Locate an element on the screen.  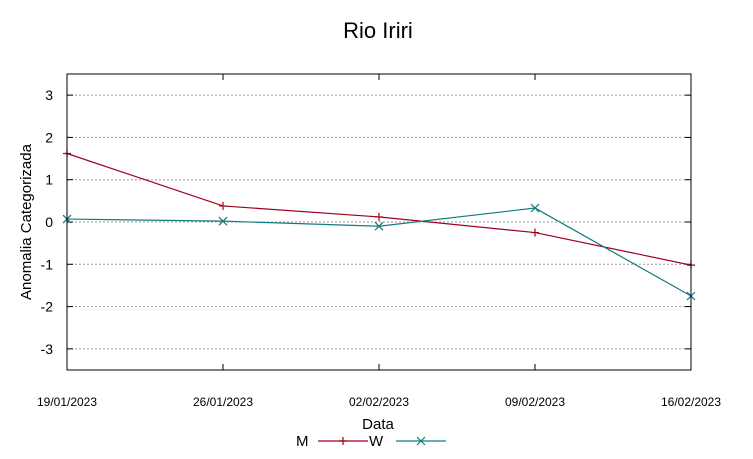
legend-marker-M is located at coordinates (343, 441).